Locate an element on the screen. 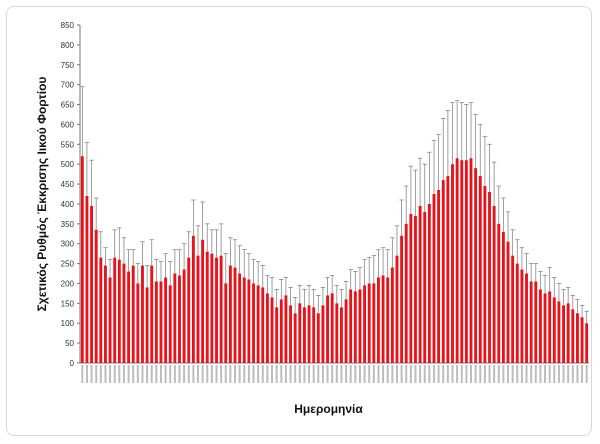 The height and width of the screenshot is (444, 600). y-tick-label: 100 is located at coordinates (68, 323).